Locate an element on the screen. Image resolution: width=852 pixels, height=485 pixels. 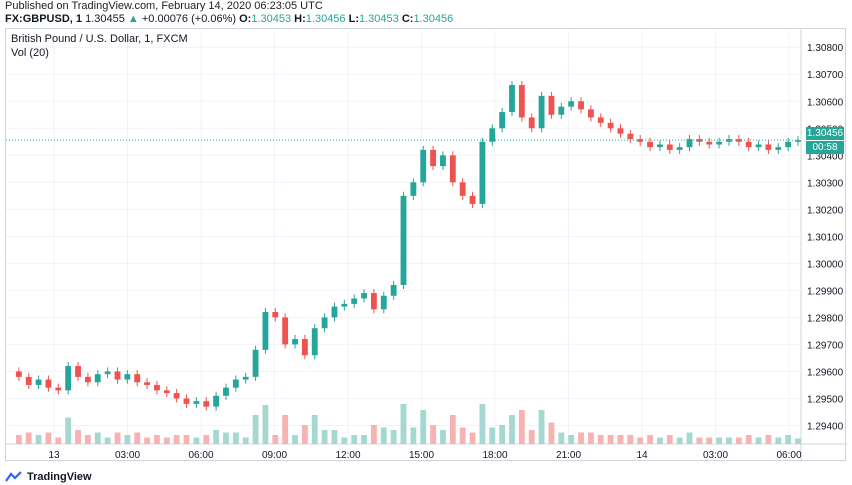
y-tick-label: 1.29900 is located at coordinates (825, 291).